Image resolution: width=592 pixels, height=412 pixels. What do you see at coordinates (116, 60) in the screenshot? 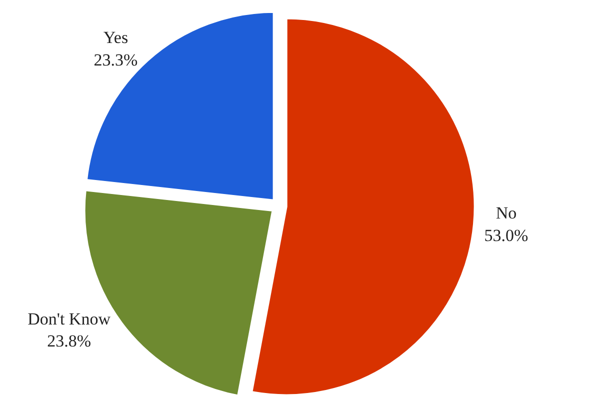
I see `data-label: 23.3%` at bounding box center [116, 60].